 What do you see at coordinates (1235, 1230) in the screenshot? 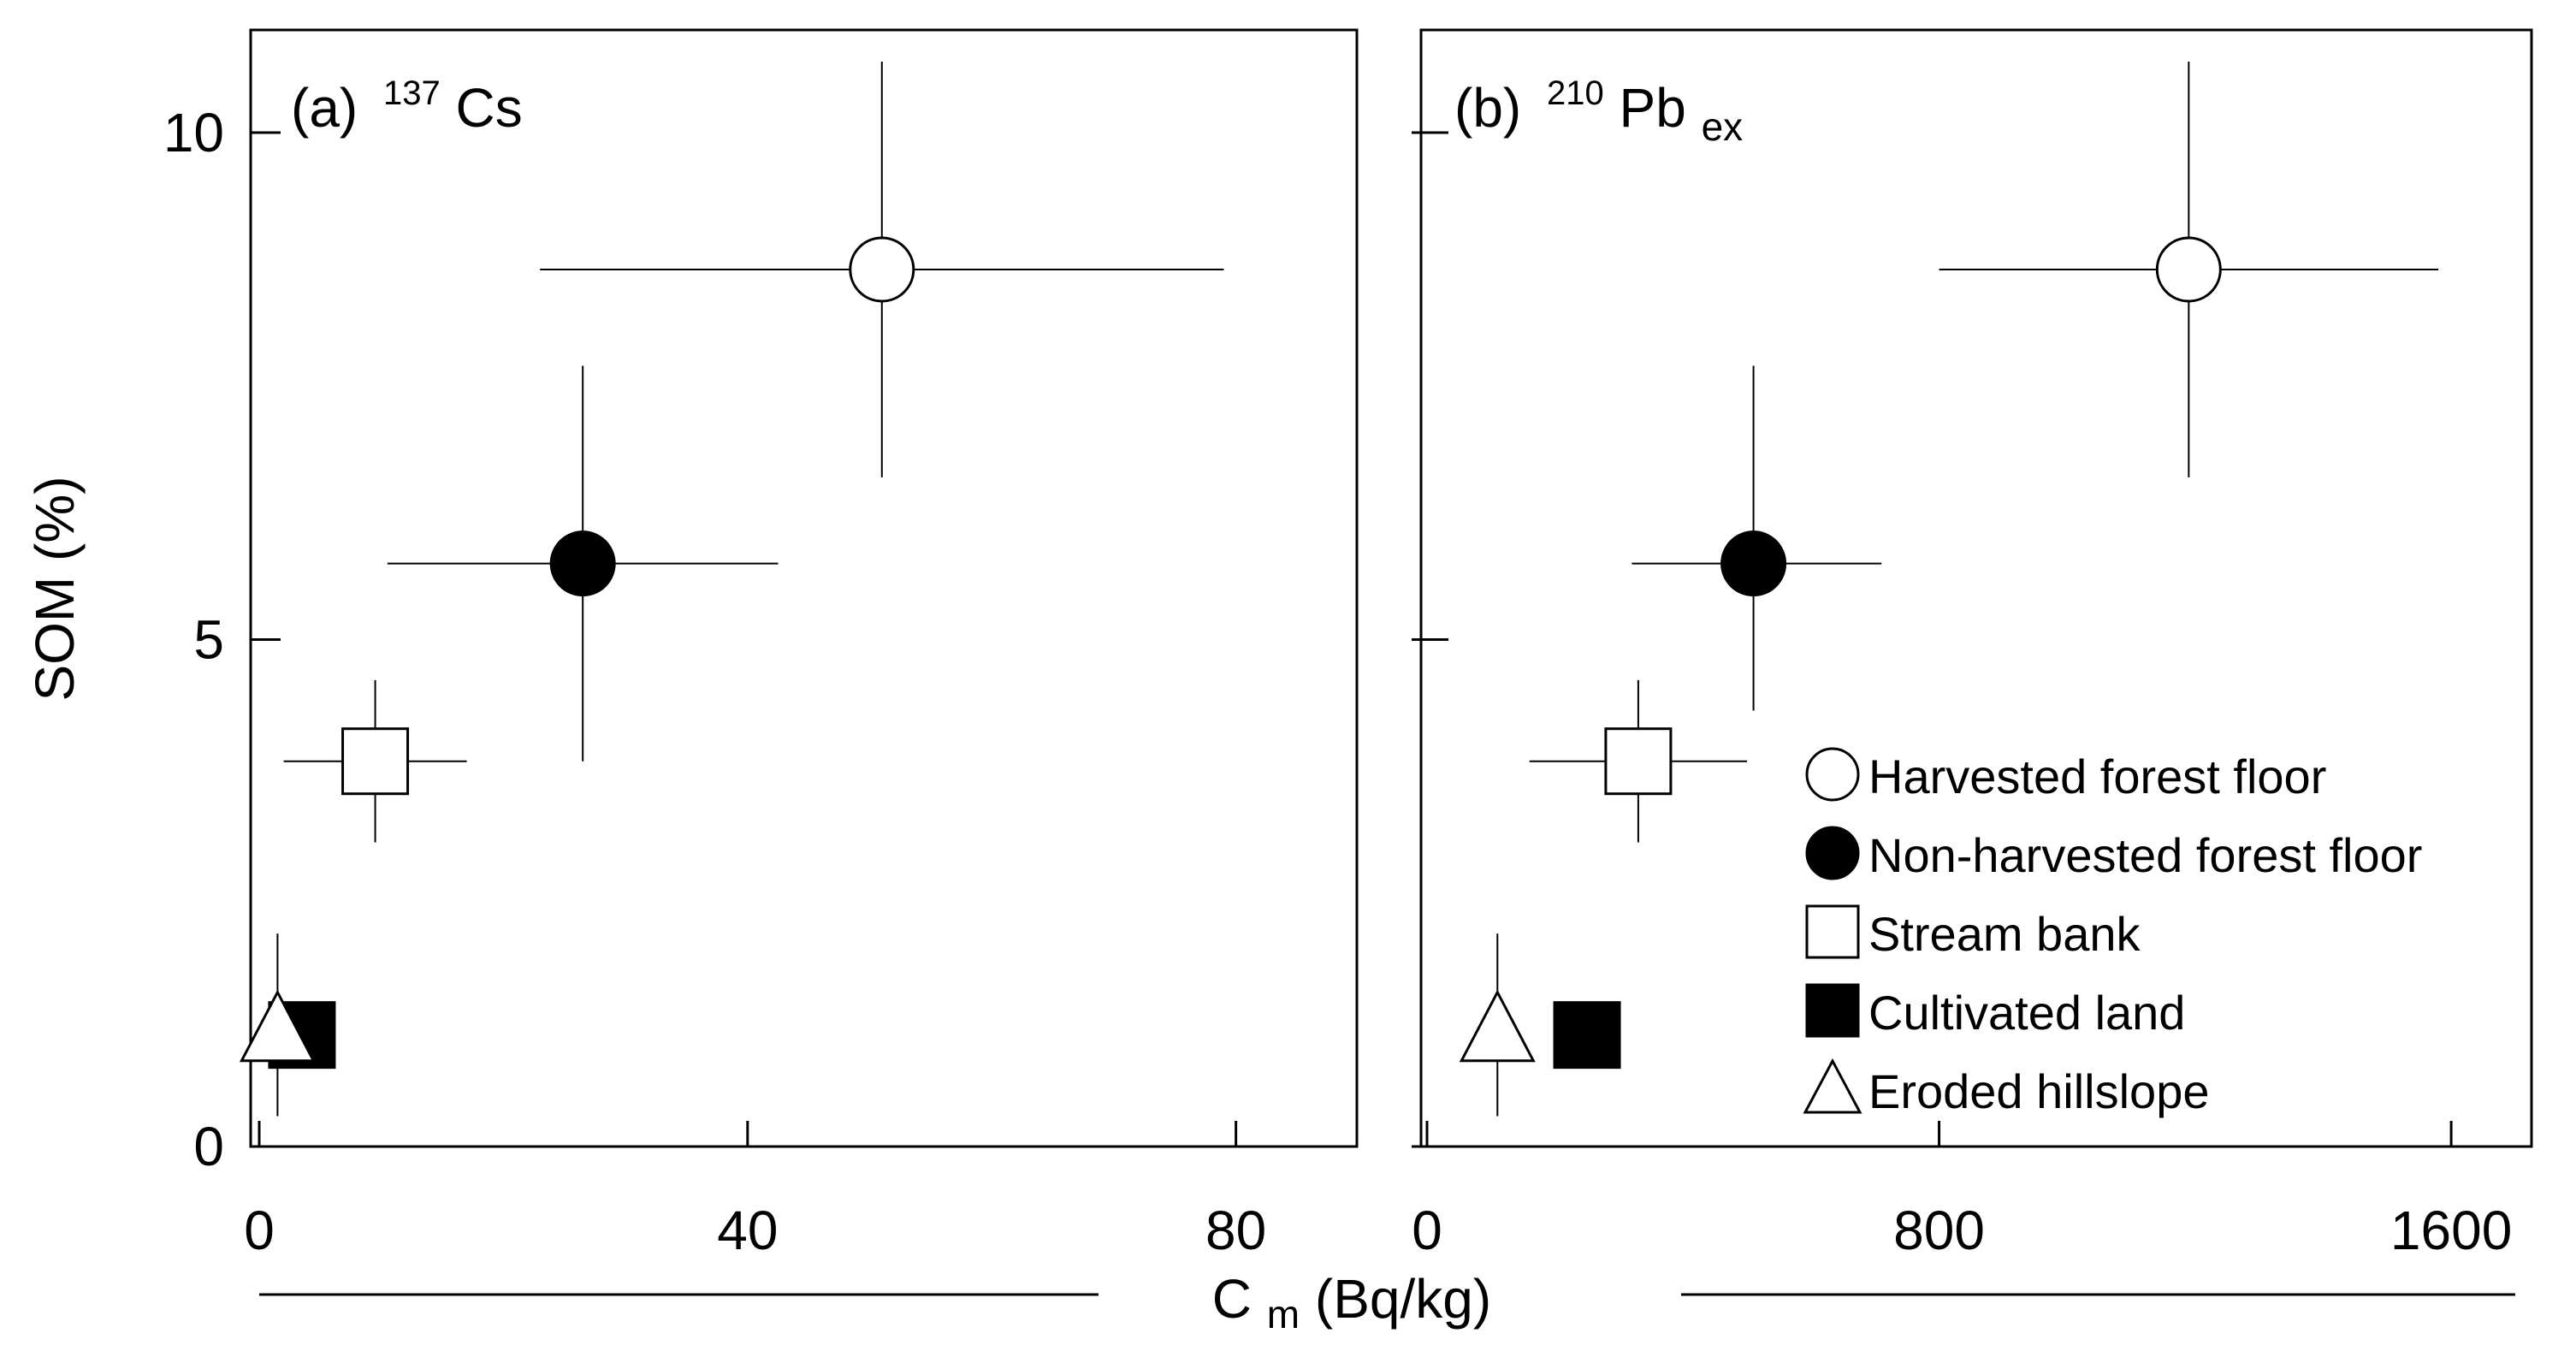
I see `x-tick-label: 80` at bounding box center [1235, 1230].